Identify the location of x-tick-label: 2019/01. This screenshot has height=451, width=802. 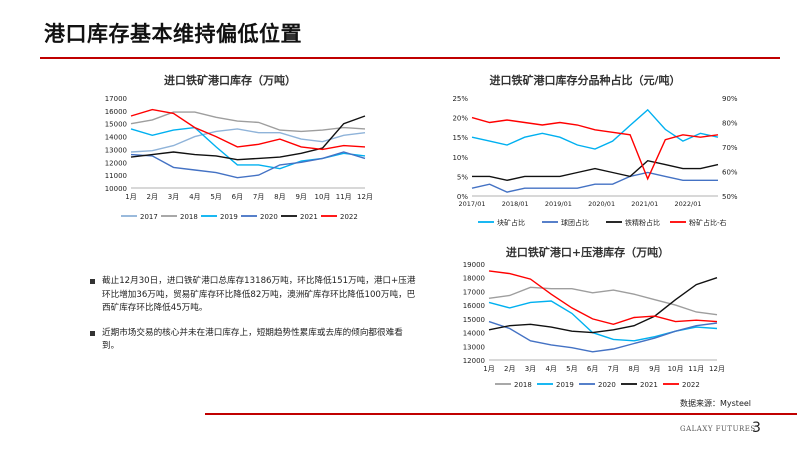
(558, 204).